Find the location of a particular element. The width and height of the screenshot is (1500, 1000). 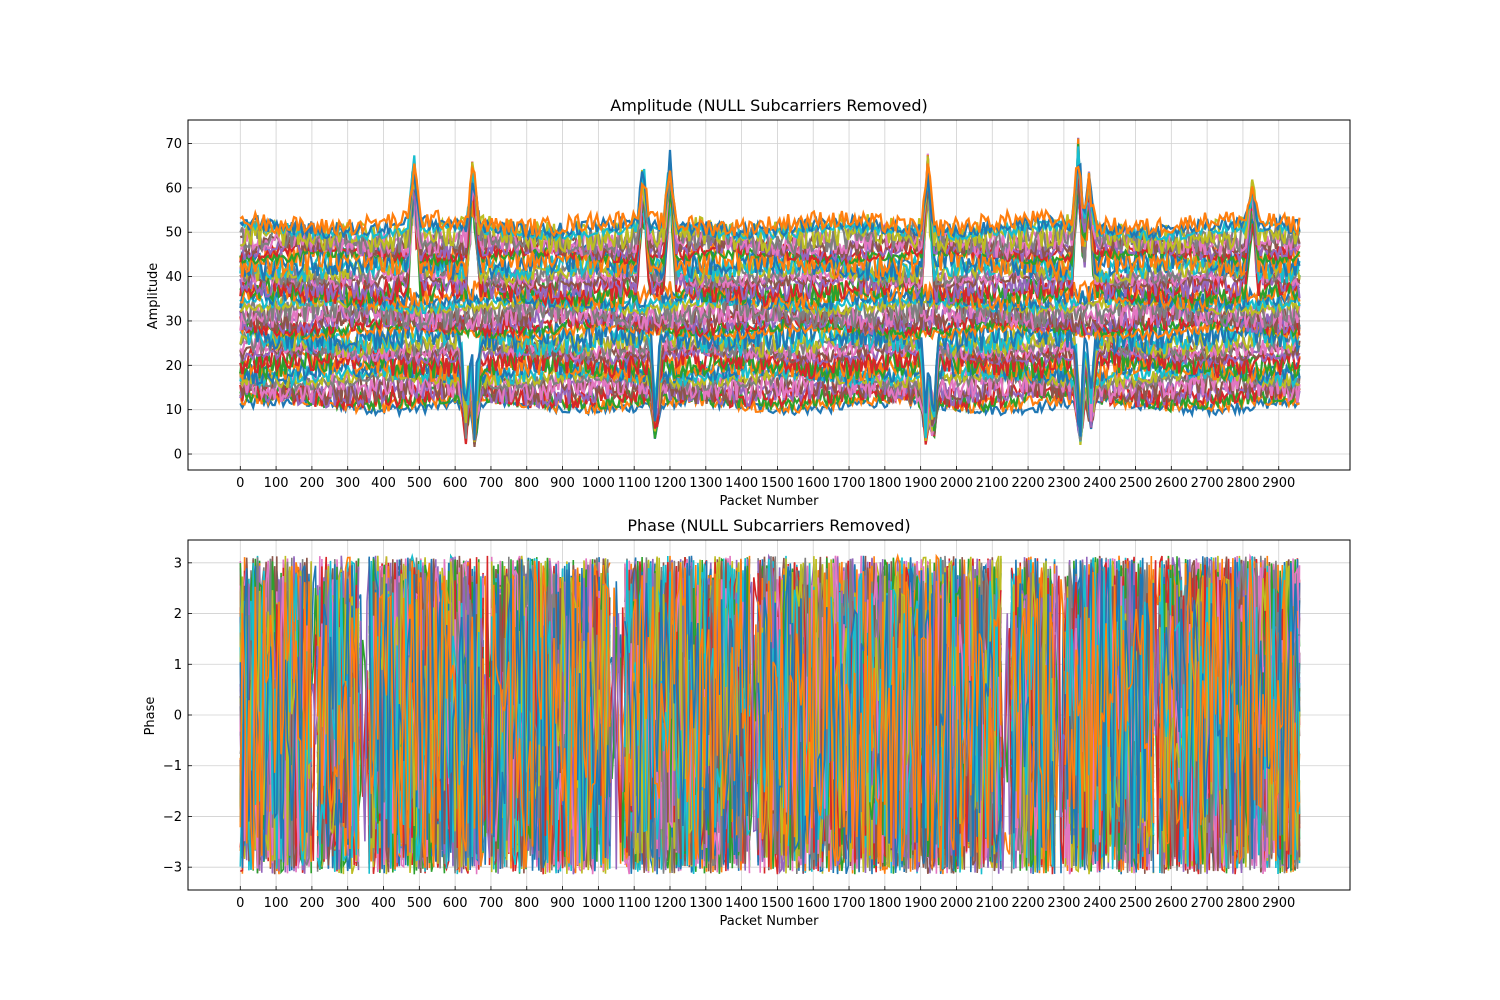

amplitude-y-axis-label: Amplitude is located at coordinates (153, 296).